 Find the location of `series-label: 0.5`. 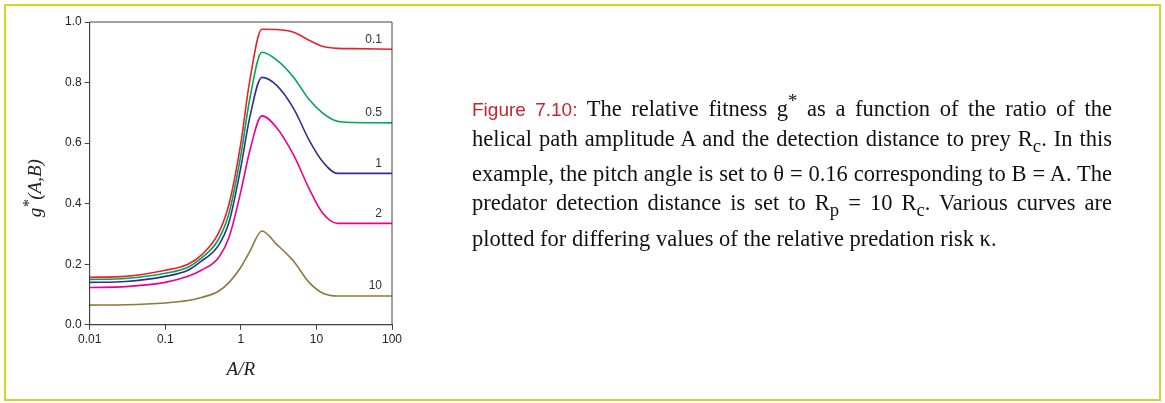

series-label: 0.5 is located at coordinates (374, 112).